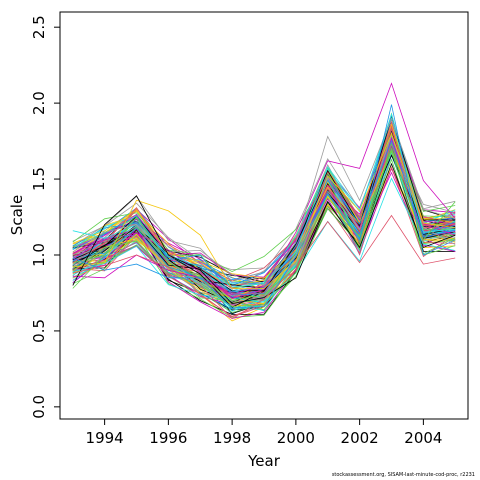 The height and width of the screenshot is (480, 480). I want to click on y-tick-label: 1.5, so click(39, 179).